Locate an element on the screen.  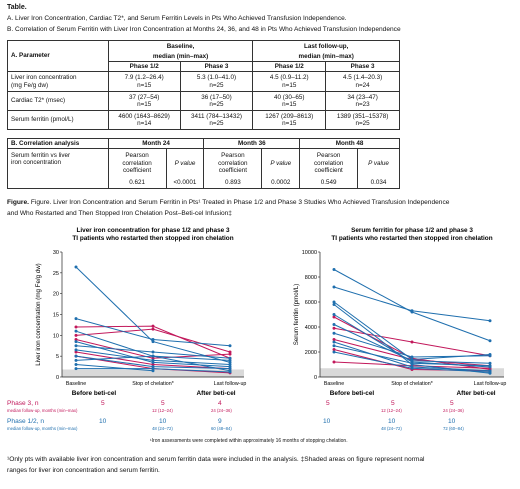
row-label: Serum ferritin vs liver is located at coordinates (41, 155).